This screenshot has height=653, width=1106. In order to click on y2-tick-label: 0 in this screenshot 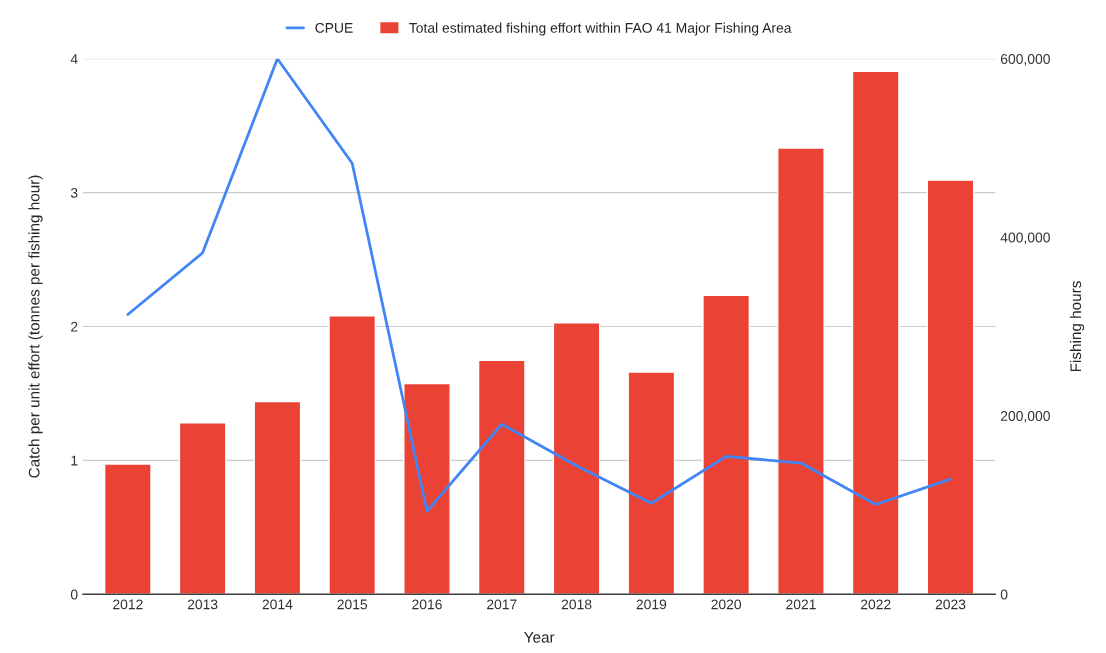, I will do `click(1004, 594)`.